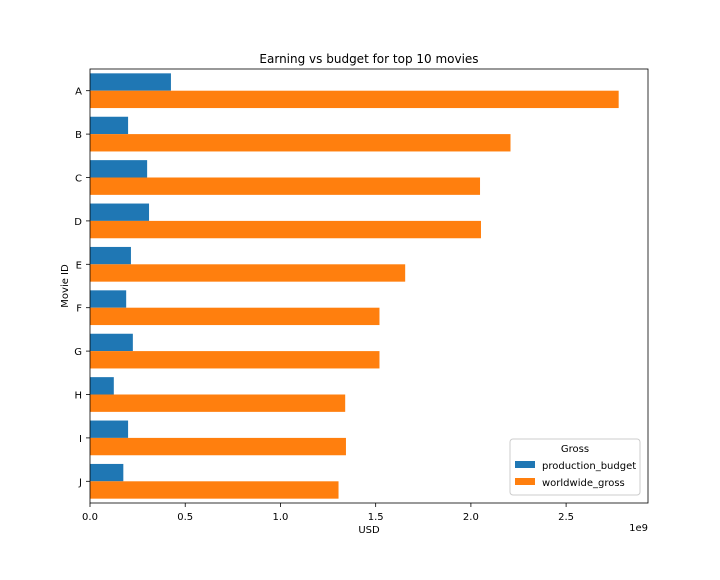 The image size is (720, 580). What do you see at coordinates (471, 517) in the screenshot?
I see `x-tick-label-2.0: 2.0` at bounding box center [471, 517].